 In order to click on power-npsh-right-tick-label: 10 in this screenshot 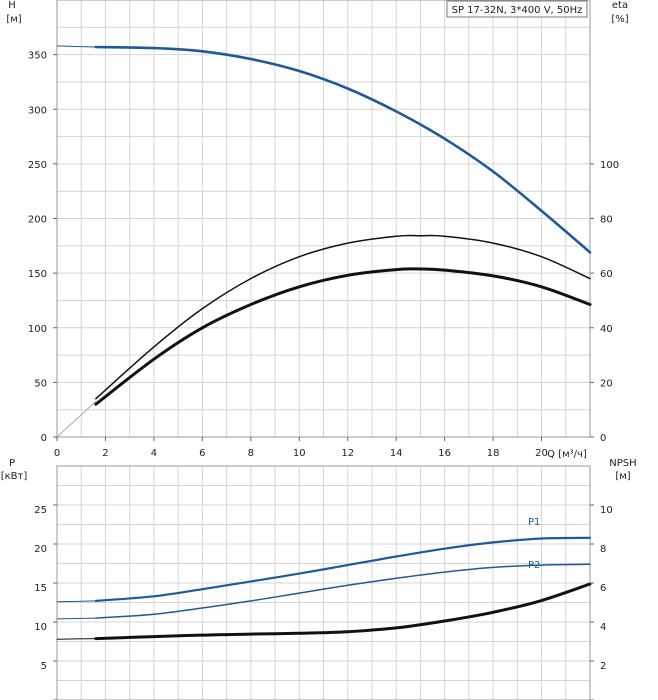, I will do `click(606, 510)`.